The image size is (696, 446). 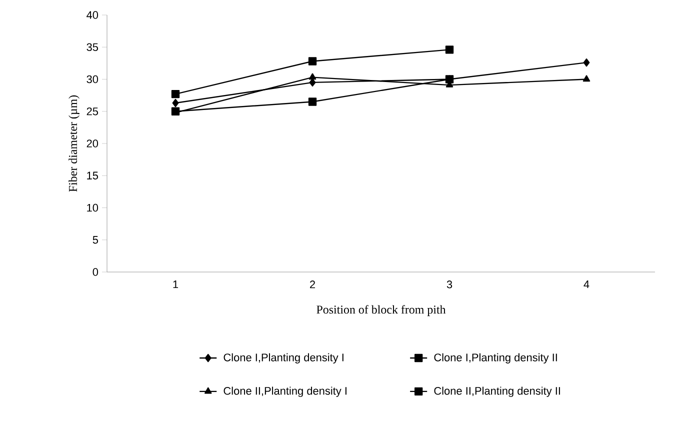 I want to click on x-axis-title: Position of block from pith, so click(x=381, y=310).